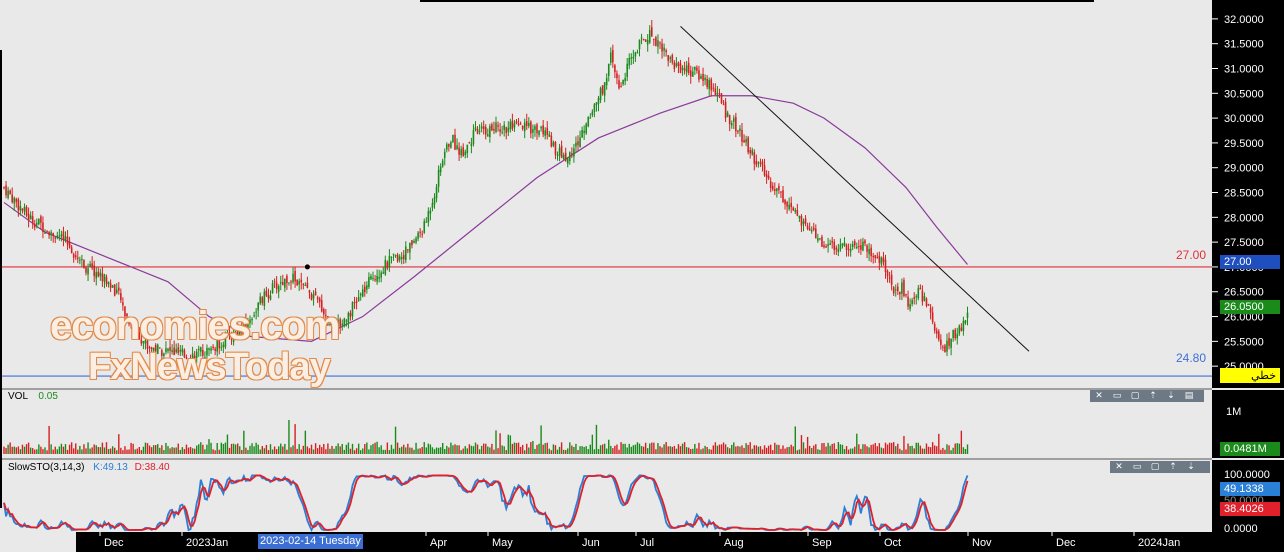  I want to click on badge-line-type: خطي, so click(1250, 375).